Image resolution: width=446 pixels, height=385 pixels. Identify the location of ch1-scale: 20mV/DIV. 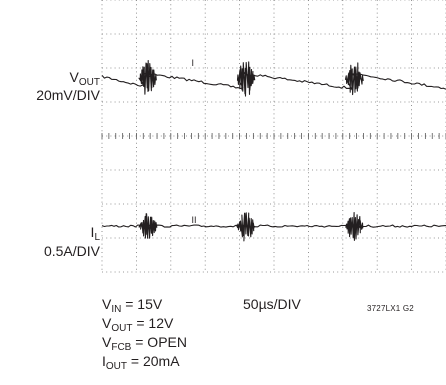
(68, 95).